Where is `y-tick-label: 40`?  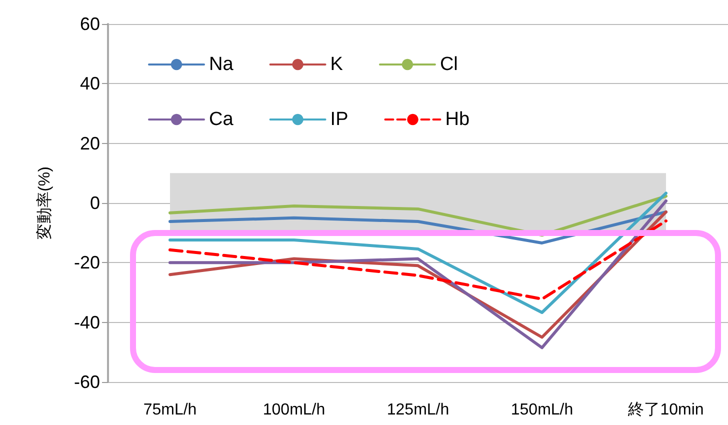 y-tick-label: 40 is located at coordinates (90, 84).